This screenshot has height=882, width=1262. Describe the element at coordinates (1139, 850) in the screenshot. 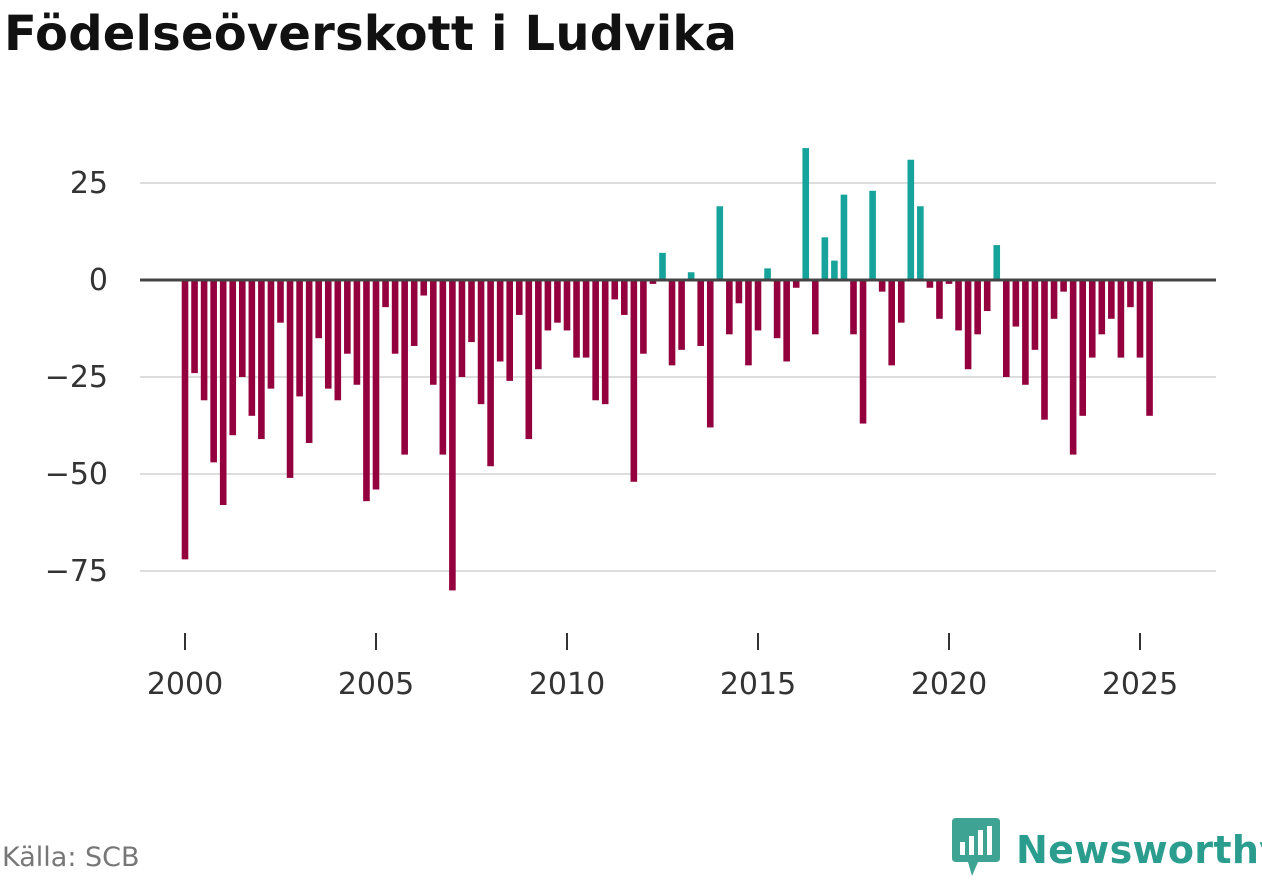

I see `brand-name: Newsworthy` at that location.